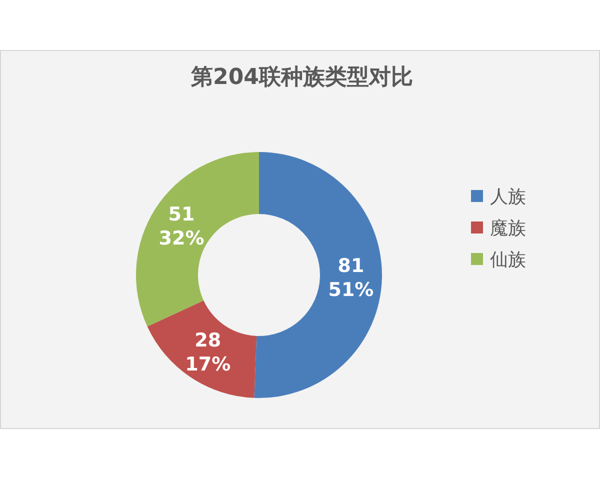 This screenshot has width=600, height=480. I want to click on title: 第204联种族类型对比, so click(302, 77).